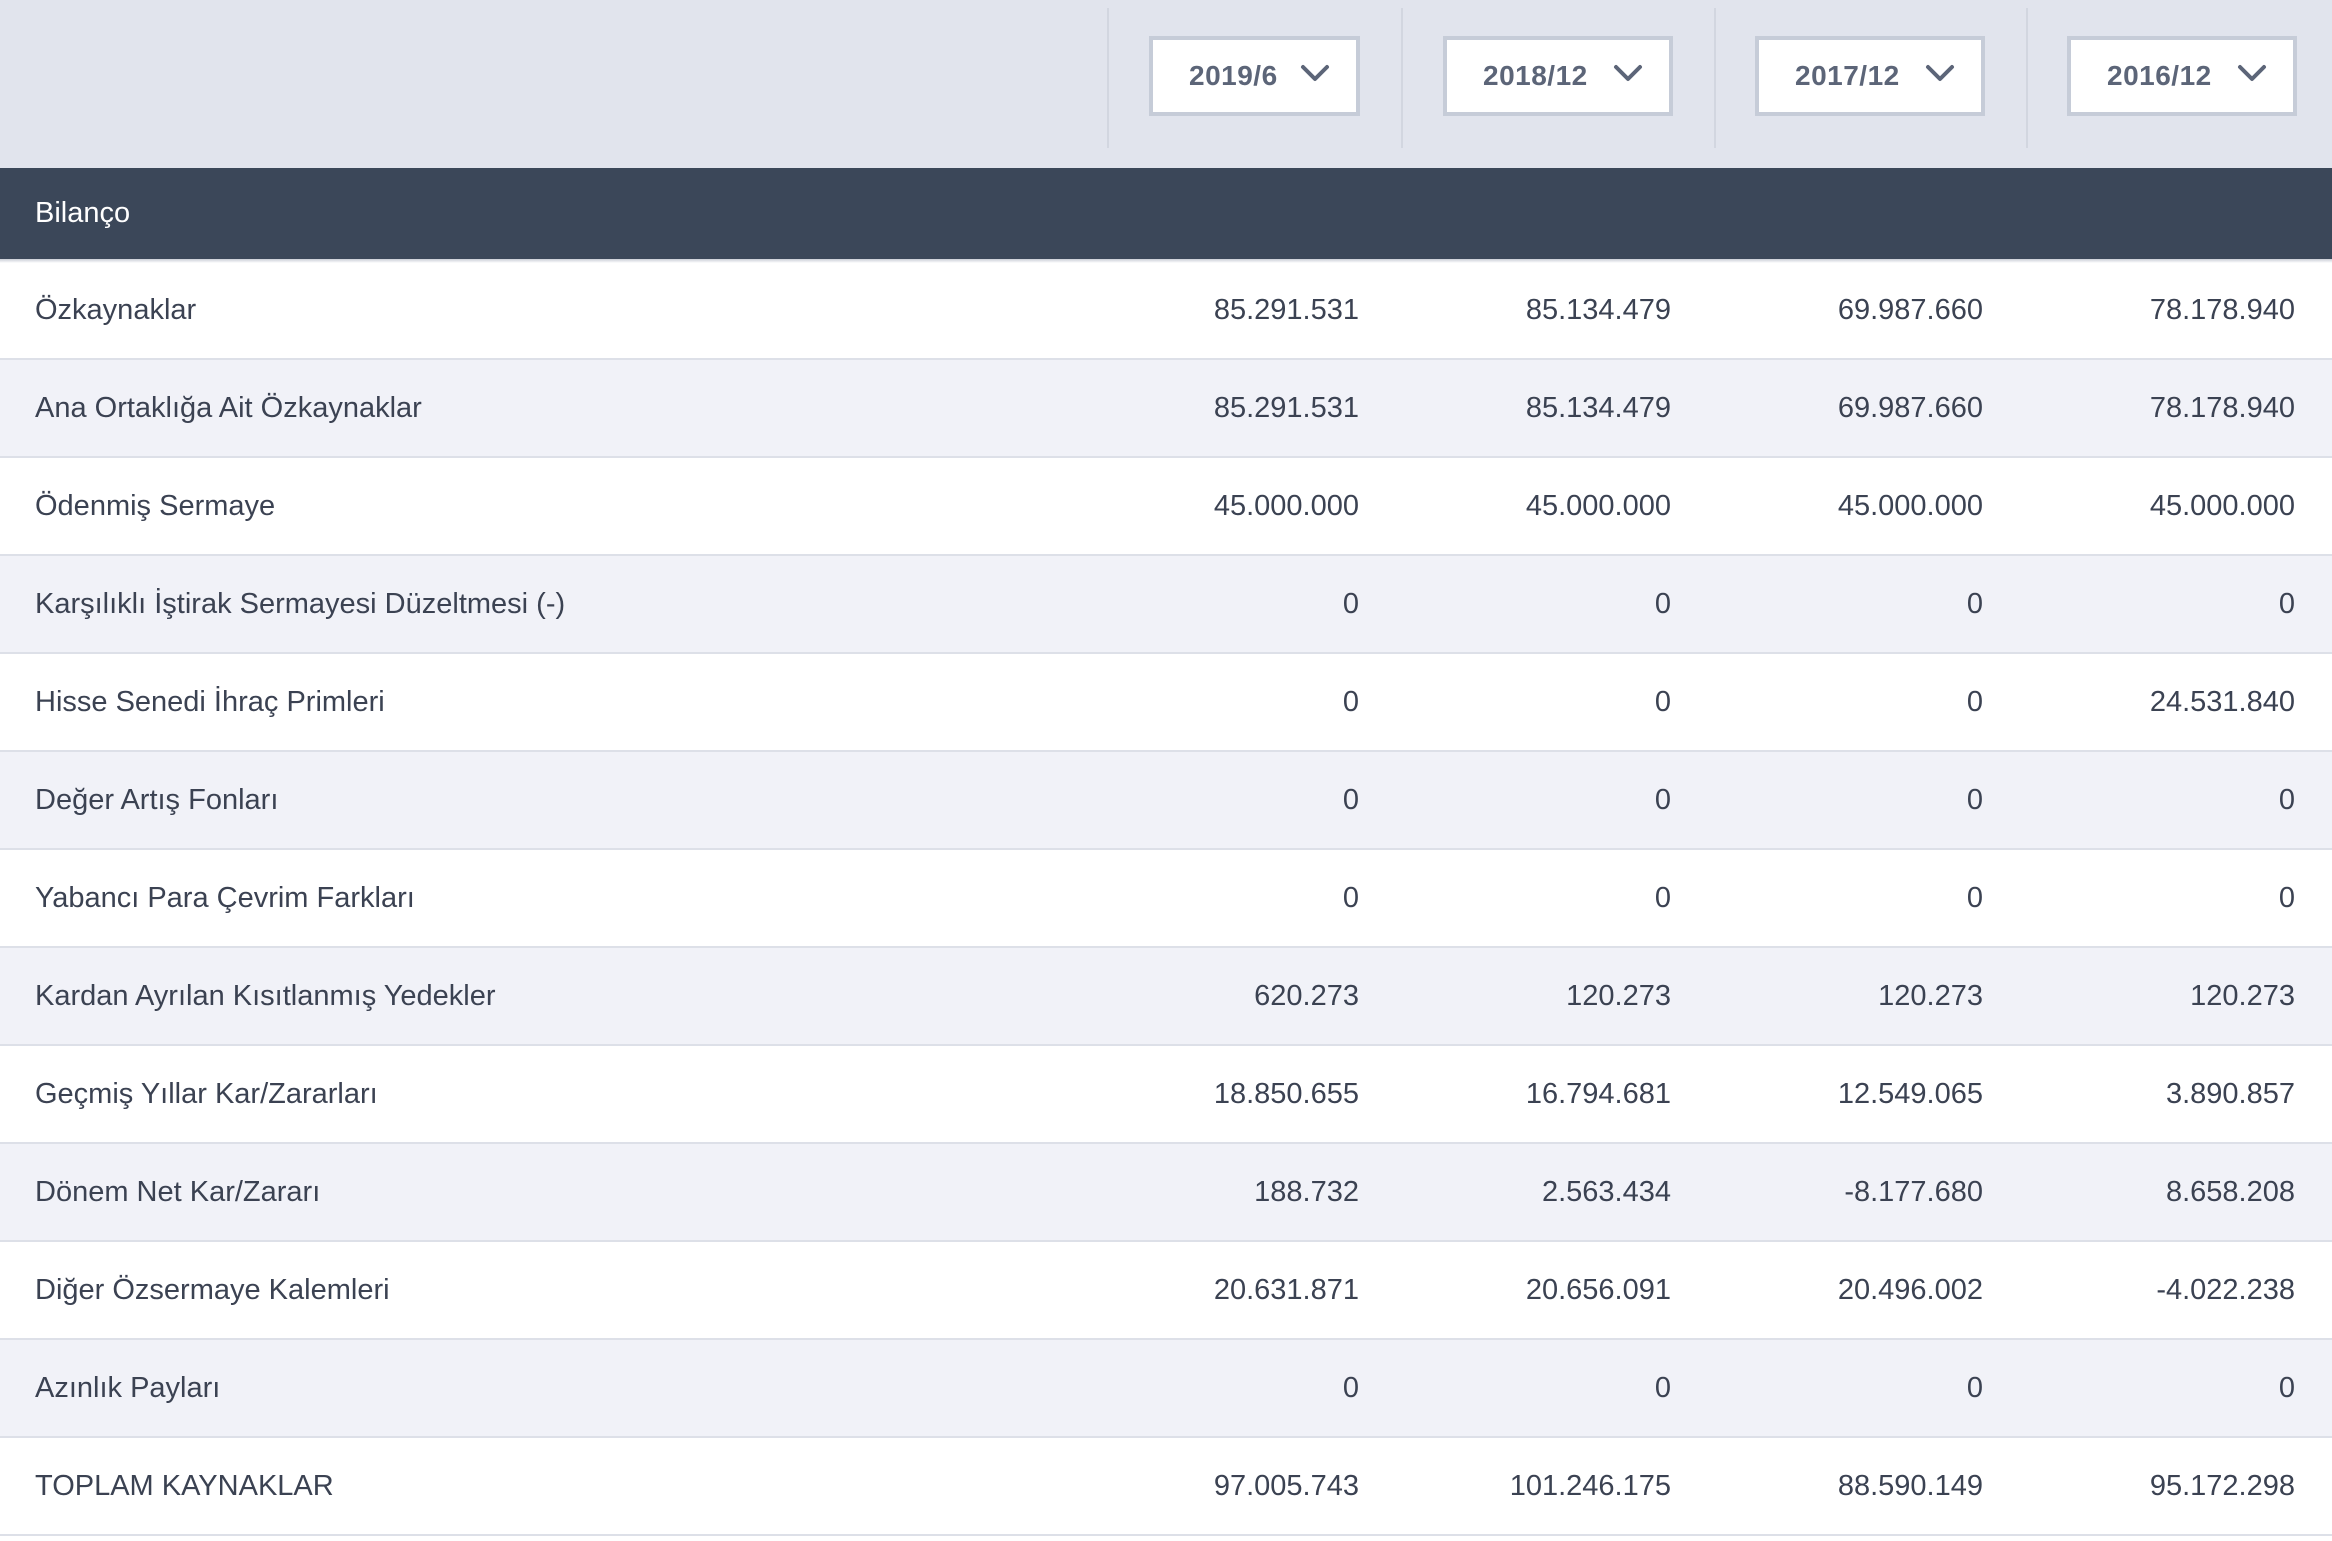 The width and height of the screenshot is (2332, 1541). I want to click on row-label: Hisse Senedi İhraç Primleri, so click(210, 702).